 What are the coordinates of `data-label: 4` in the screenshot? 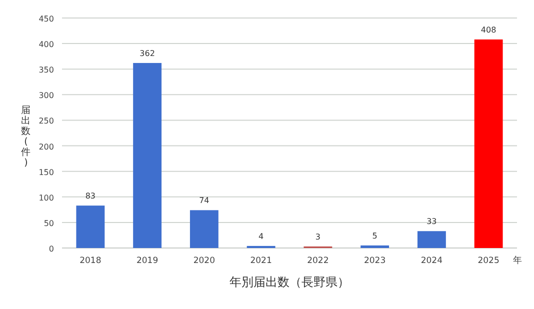 It's located at (261, 236).